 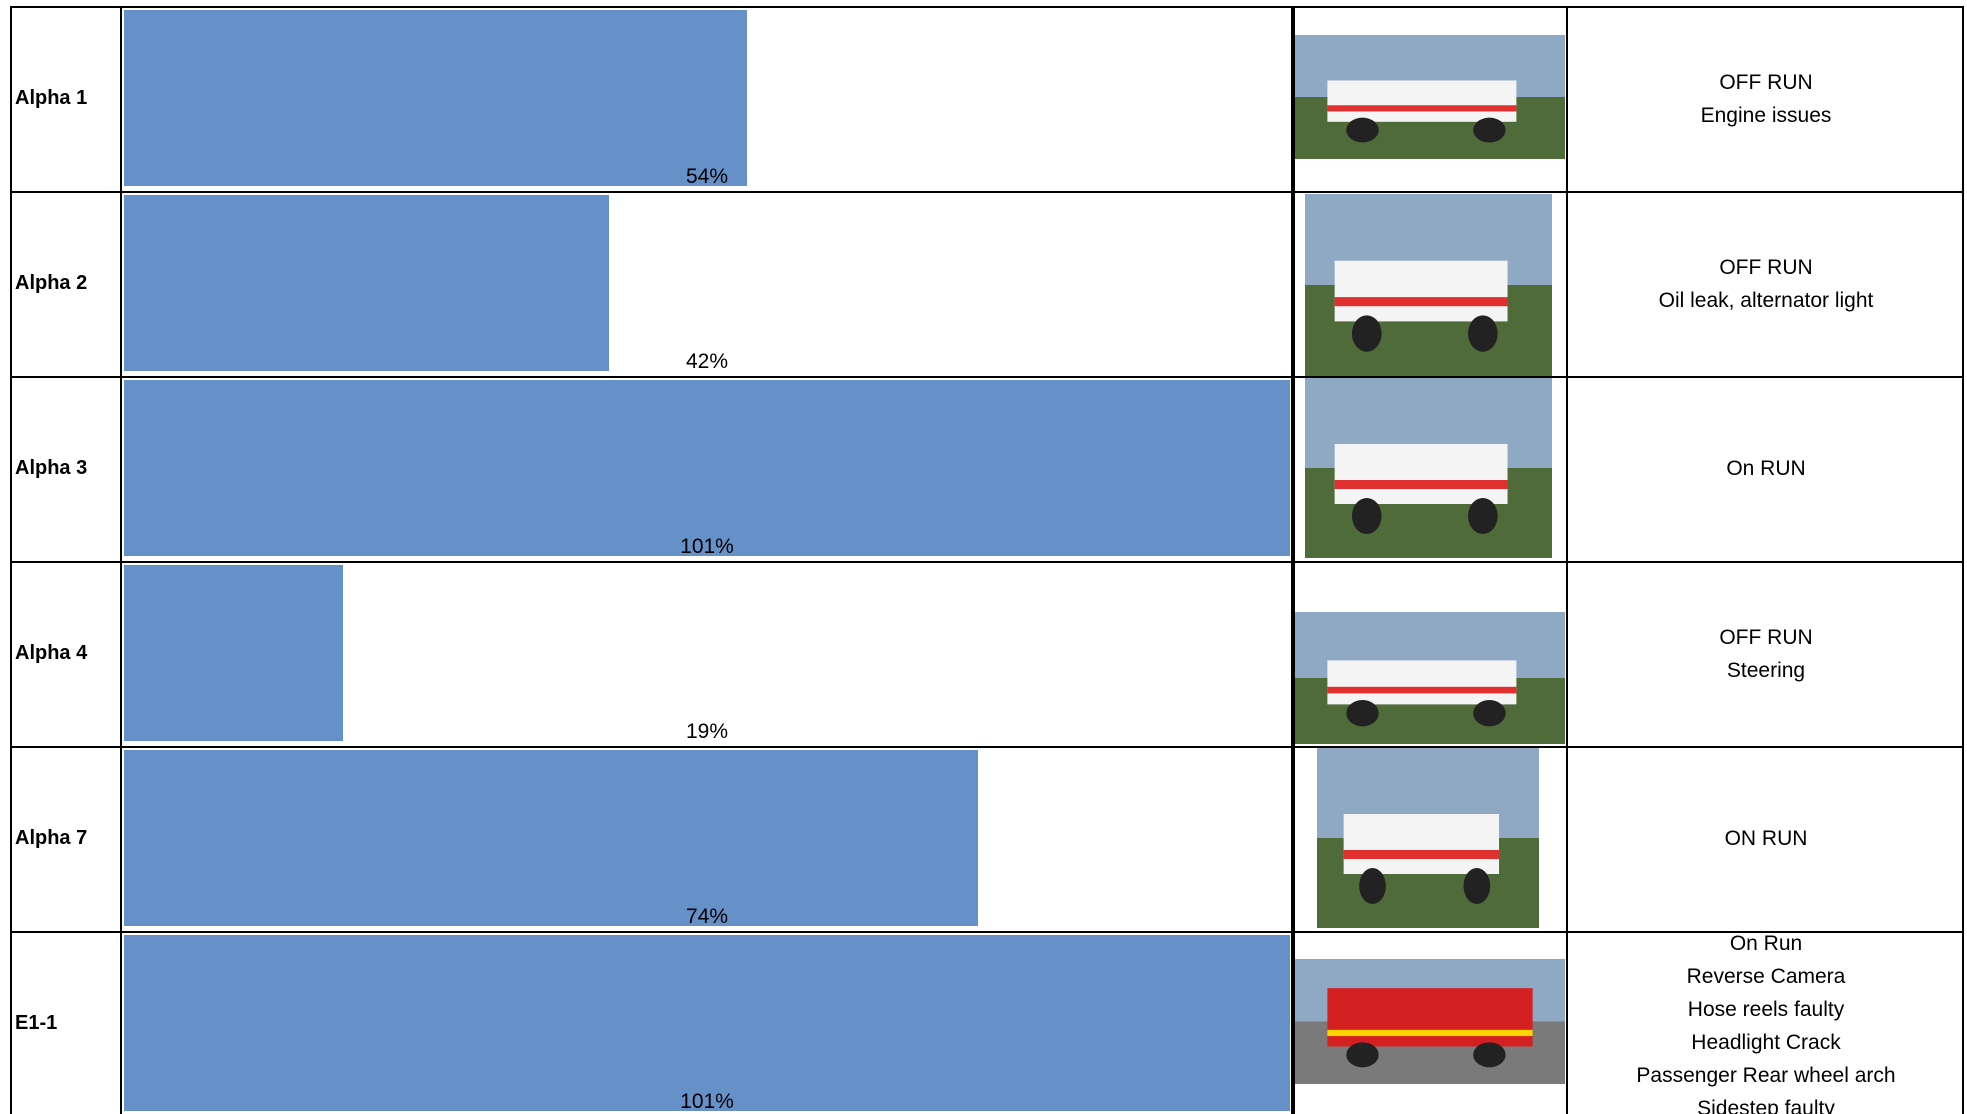 I want to click on status-line: ON RUN, so click(x=1766, y=838).